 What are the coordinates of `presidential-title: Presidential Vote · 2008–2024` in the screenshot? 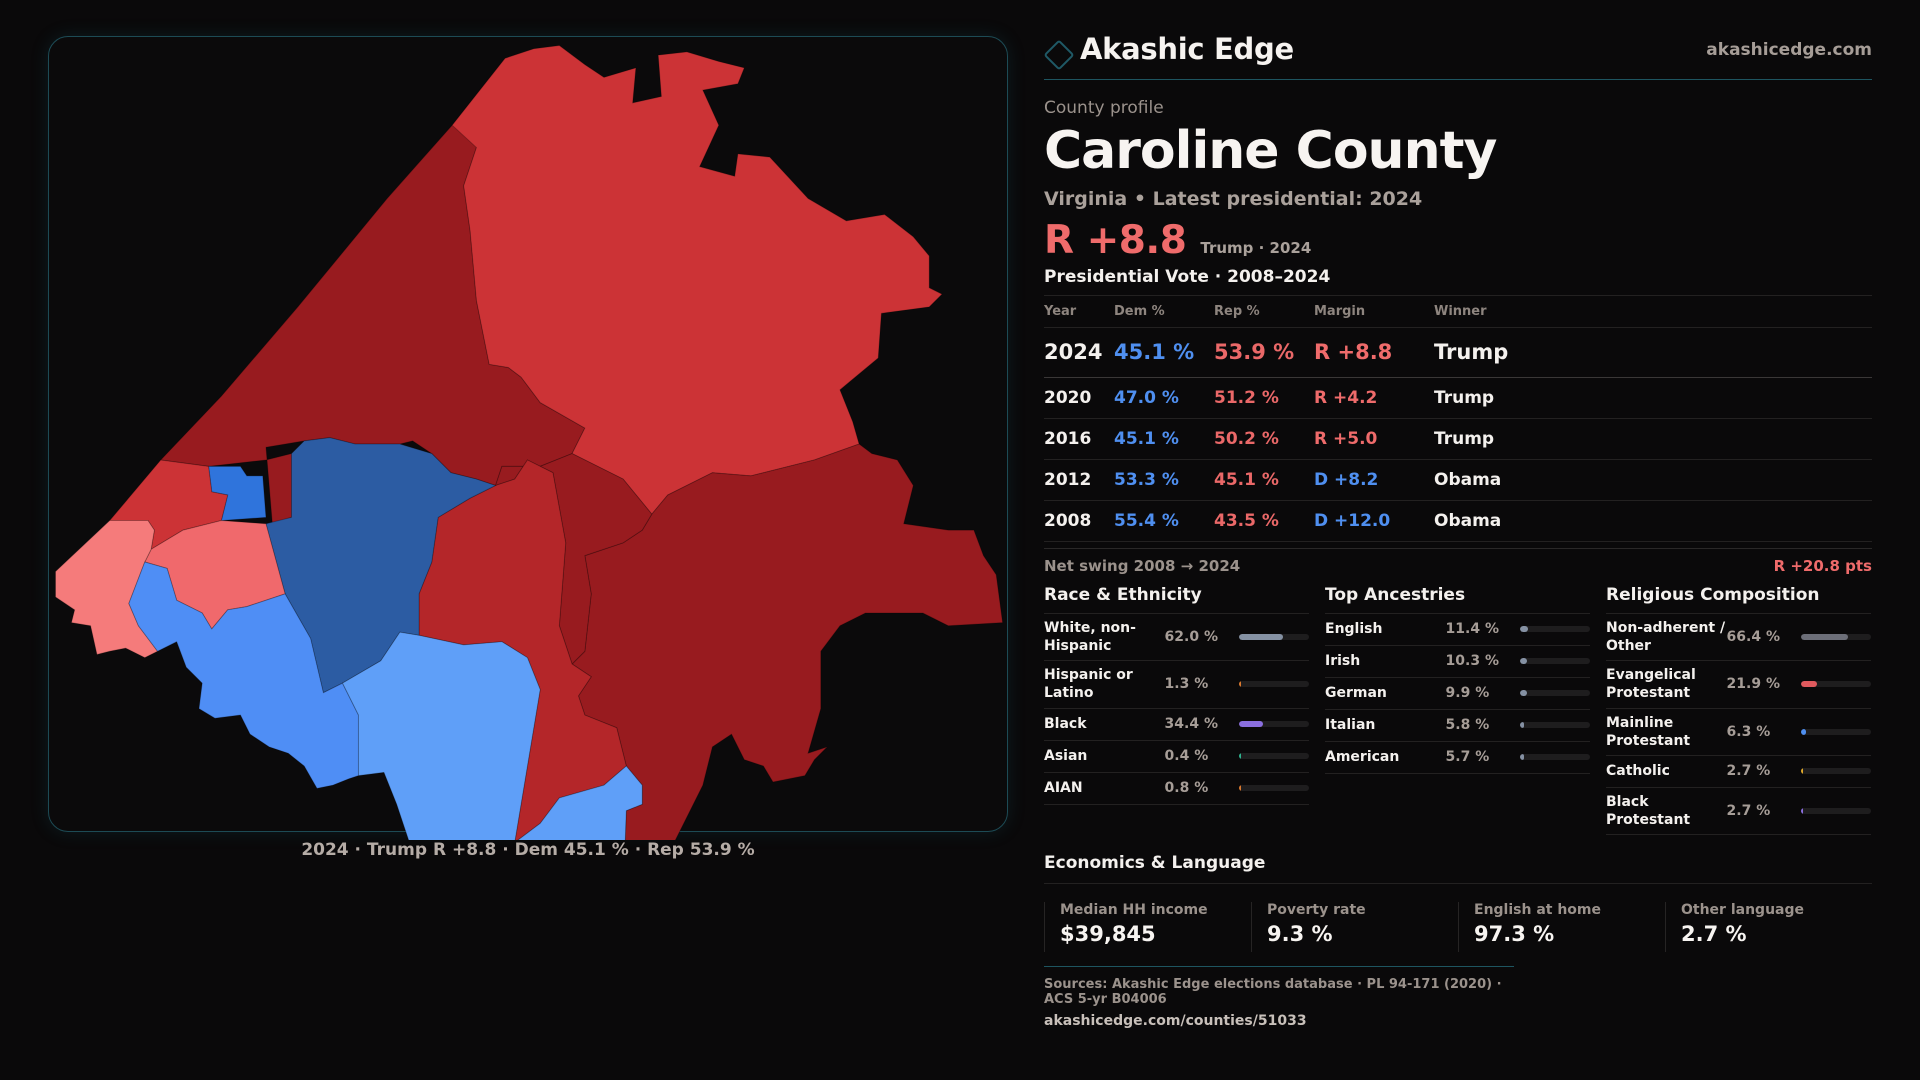 It's located at (1187, 276).